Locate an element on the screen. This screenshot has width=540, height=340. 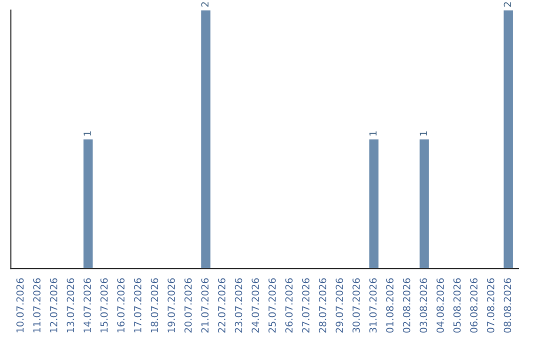
x-tick-label: 19.07.2026 is located at coordinates (171, 305).